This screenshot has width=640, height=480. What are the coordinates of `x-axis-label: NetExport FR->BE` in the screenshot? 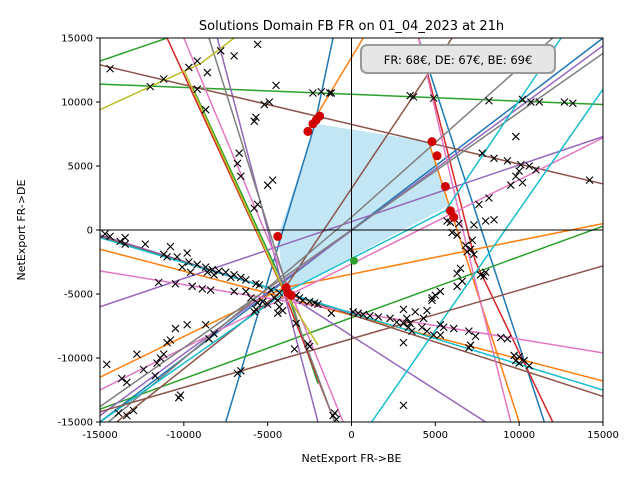 It's located at (351, 458).